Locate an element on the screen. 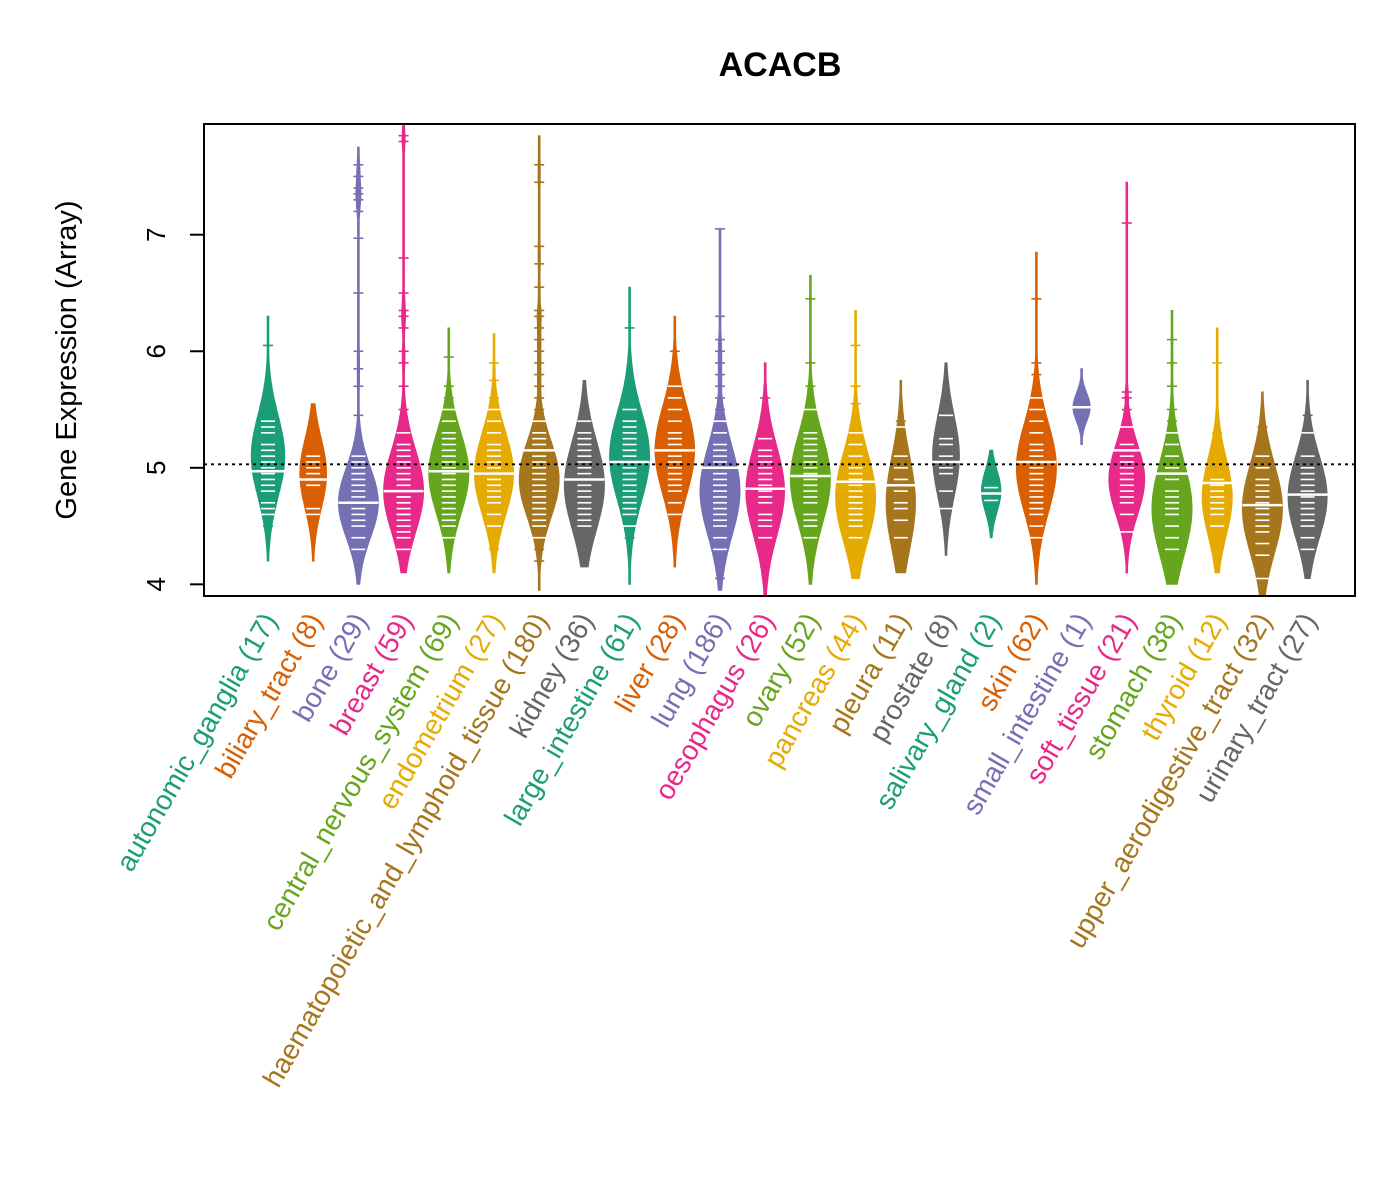 The width and height of the screenshot is (1400, 1200). bean-large-intestine is located at coordinates (630, 435).